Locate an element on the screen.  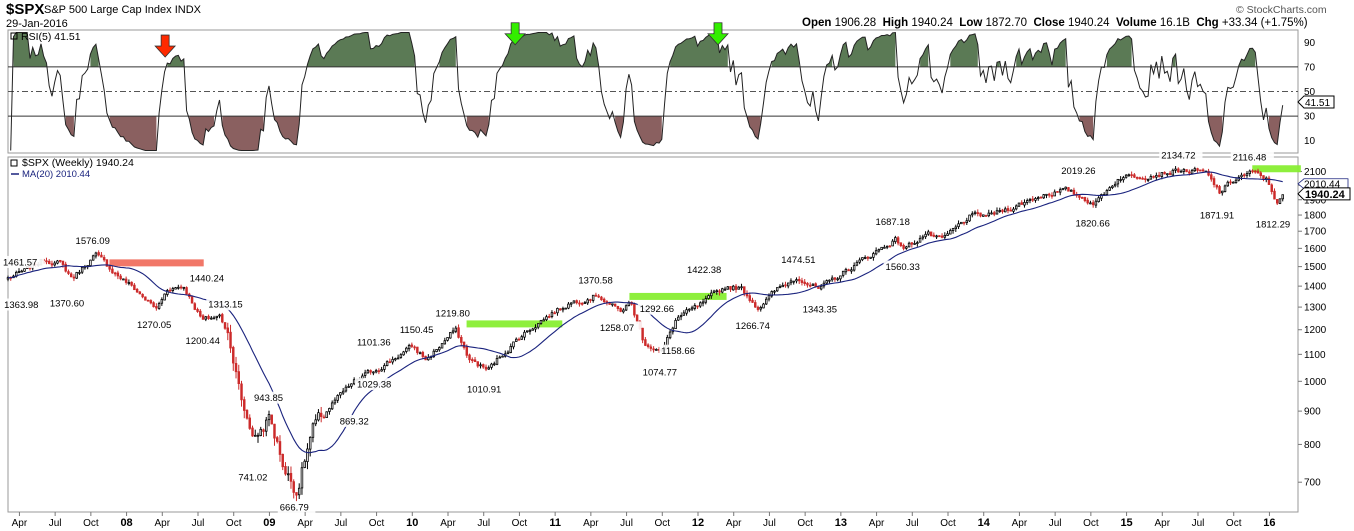
ma-last-tag is located at coordinates (1323, 184).